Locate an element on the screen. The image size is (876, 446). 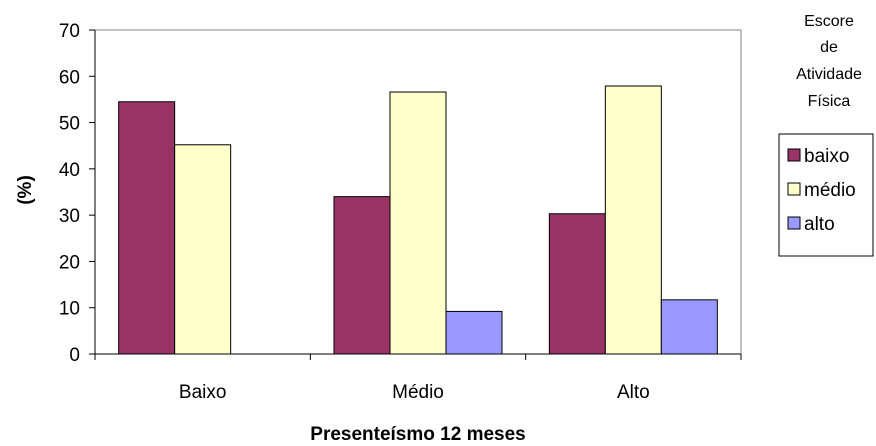
legend-title-line: Escore is located at coordinates (829, 21).